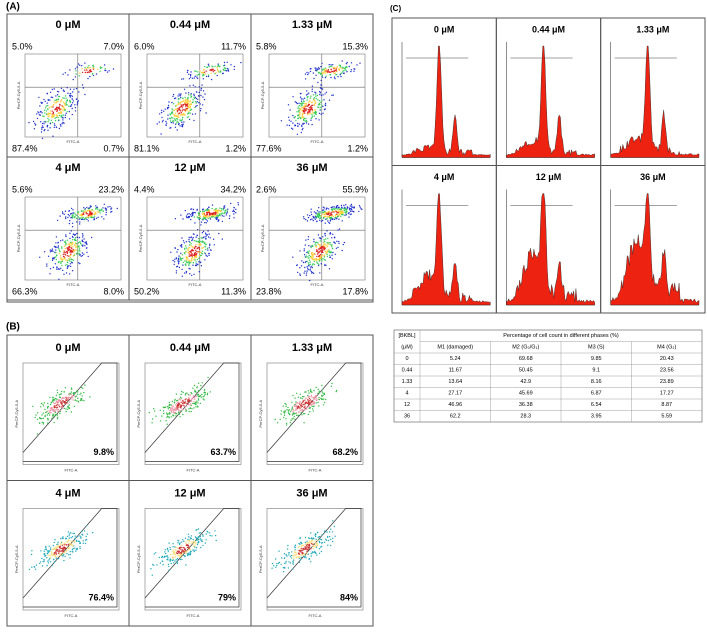 The image size is (707, 632). What do you see at coordinates (407, 371) in the screenshot?
I see `table-cell: 0.44` at bounding box center [407, 371].